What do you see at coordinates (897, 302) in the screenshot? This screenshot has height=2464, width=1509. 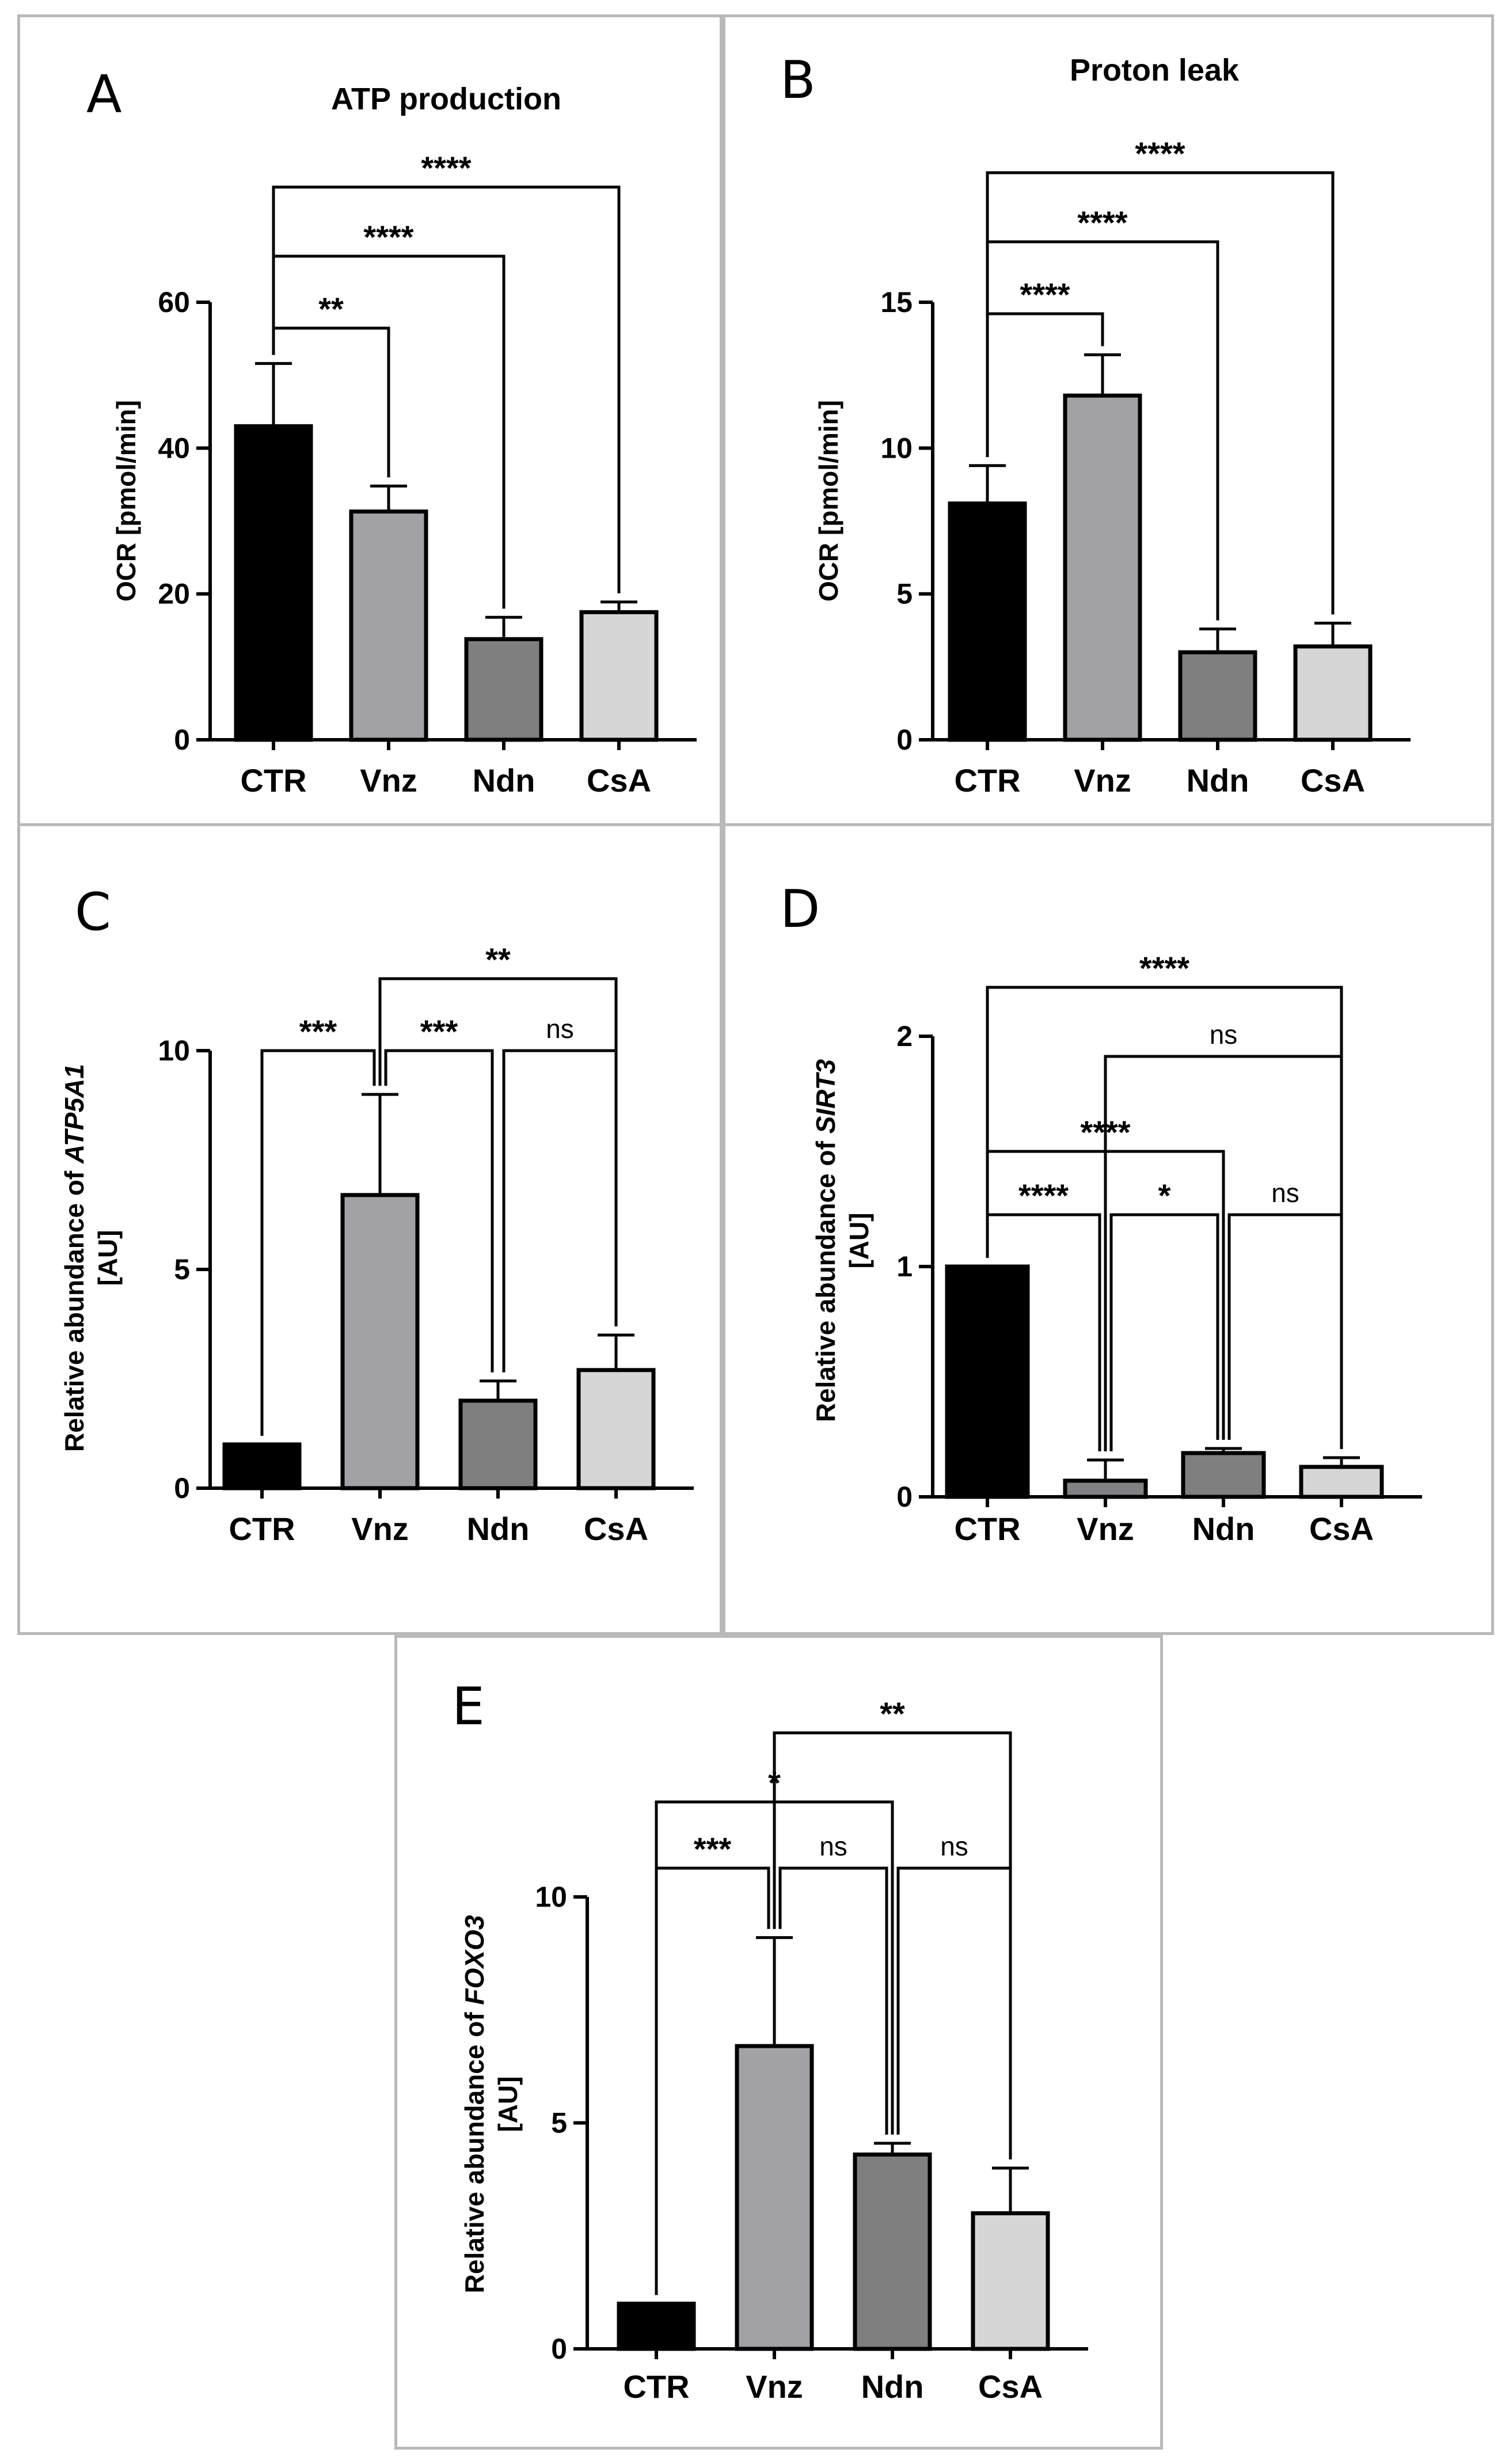 I see `y-tick-label: 15` at bounding box center [897, 302].